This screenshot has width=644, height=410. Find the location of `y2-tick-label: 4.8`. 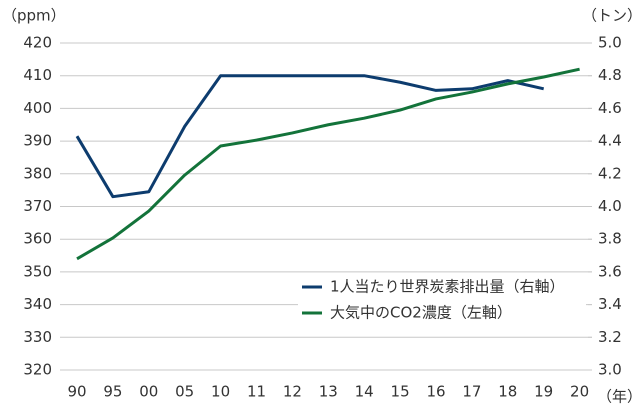

y2-tick-label: 4.8 is located at coordinates (610, 75).